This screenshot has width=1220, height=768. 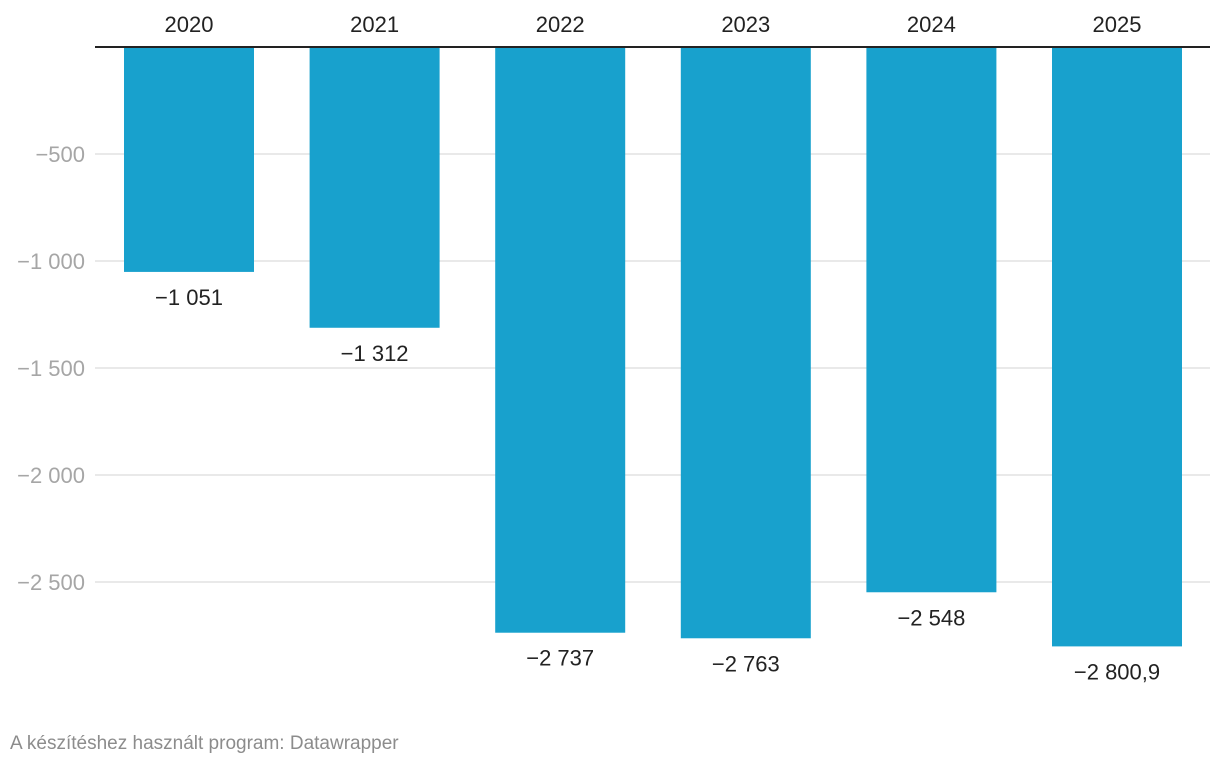 I want to click on category-label: 2024, so click(x=931, y=24).